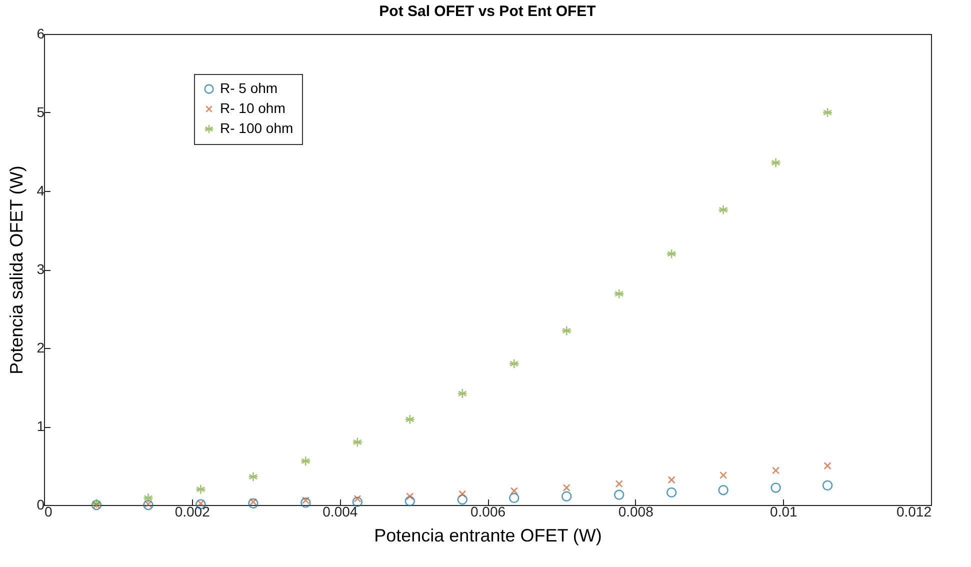 This screenshot has height=567, width=971. What do you see at coordinates (784, 512) in the screenshot?
I see `x-tick-label: 0.01` at bounding box center [784, 512].